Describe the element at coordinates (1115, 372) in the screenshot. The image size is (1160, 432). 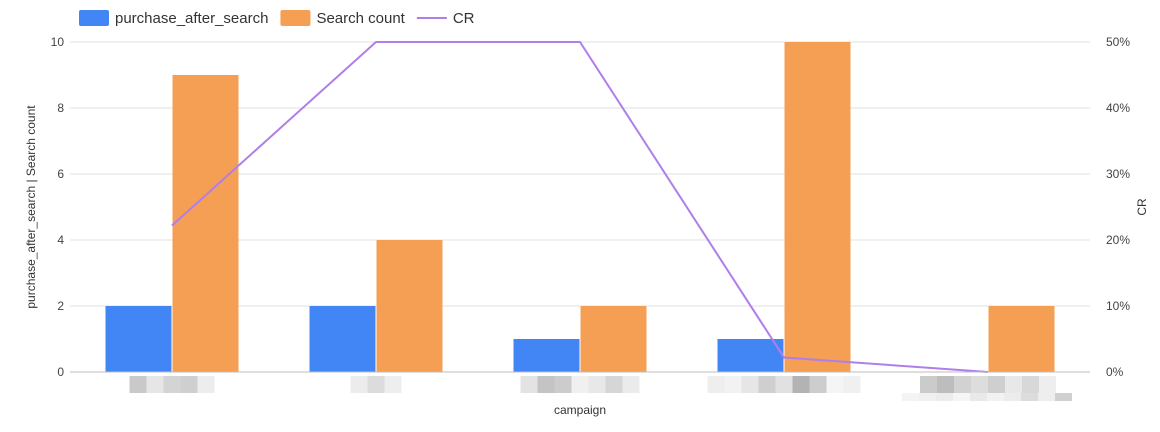
I see `y2-tick-label: 0%` at that location.